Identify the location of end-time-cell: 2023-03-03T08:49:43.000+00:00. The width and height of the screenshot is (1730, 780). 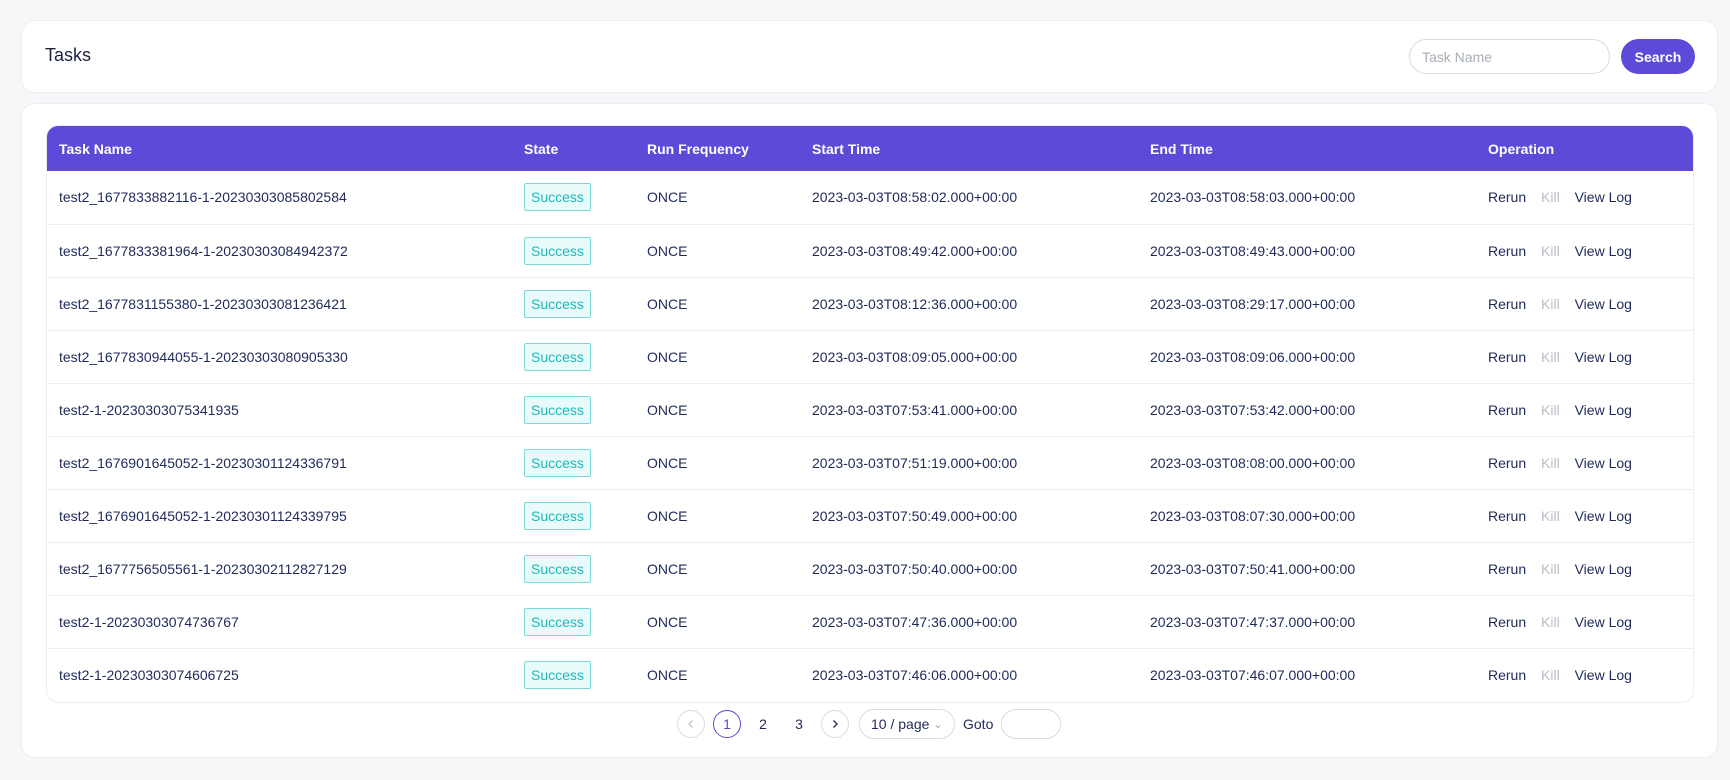
(1253, 250).